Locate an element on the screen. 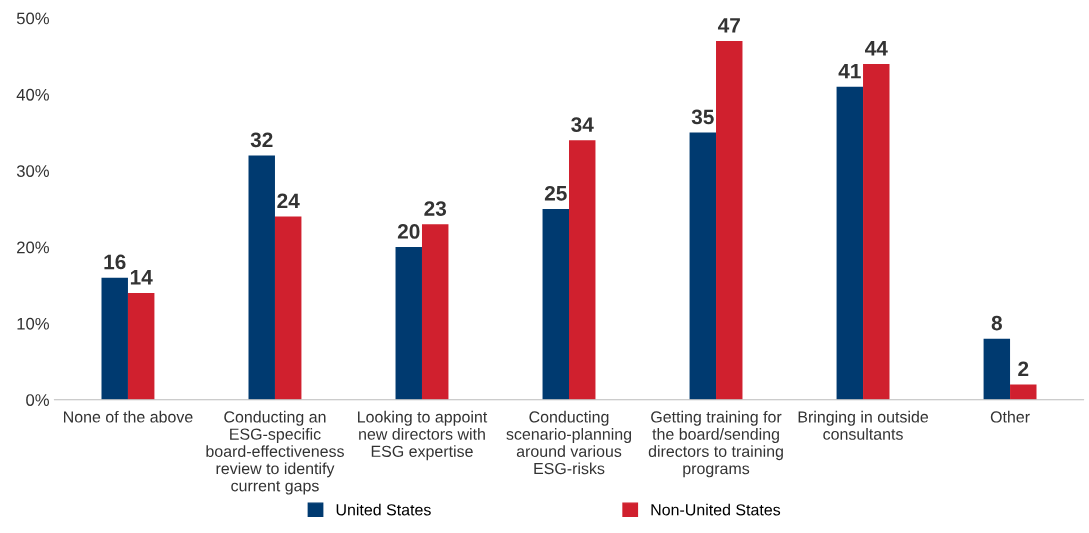  y-tick-label: 30% is located at coordinates (32, 171).